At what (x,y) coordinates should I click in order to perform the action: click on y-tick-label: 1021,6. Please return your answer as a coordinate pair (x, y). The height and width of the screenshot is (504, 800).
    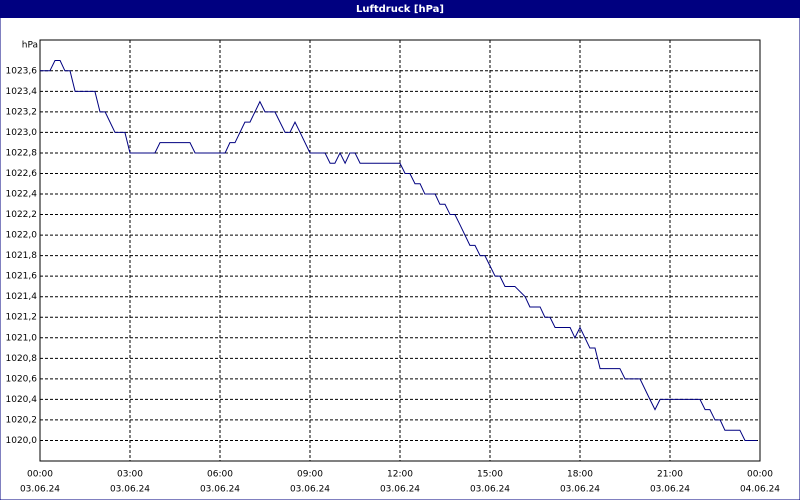
    Looking at the image, I should click on (22, 277).